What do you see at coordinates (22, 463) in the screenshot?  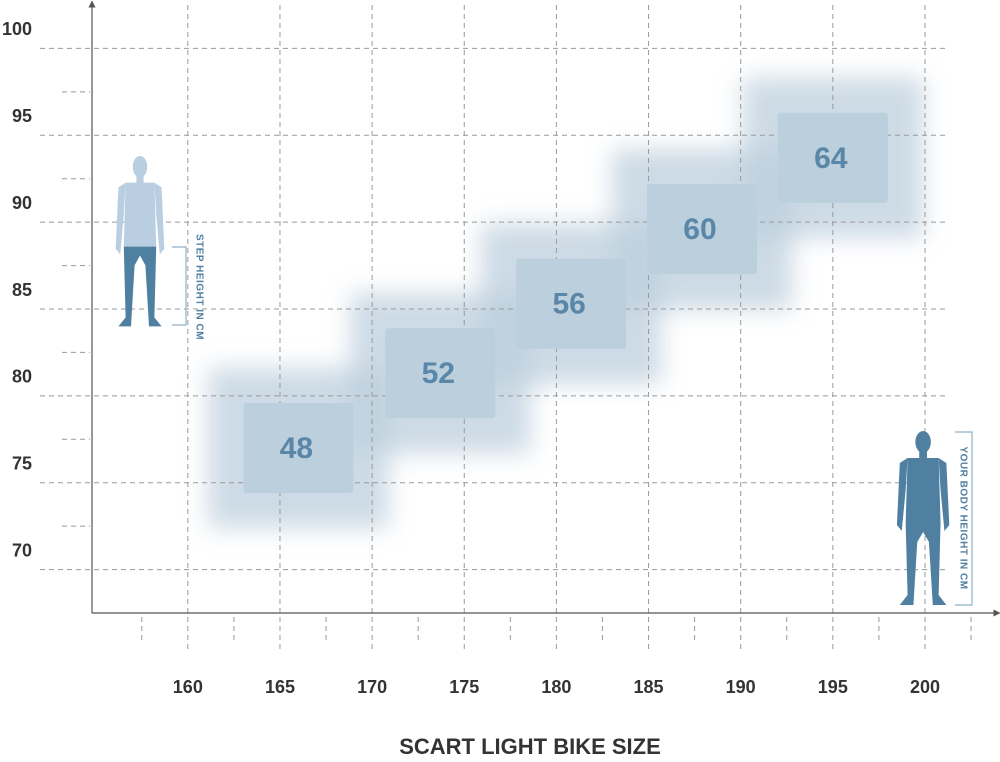 I see `y-tick-label: 75` at bounding box center [22, 463].